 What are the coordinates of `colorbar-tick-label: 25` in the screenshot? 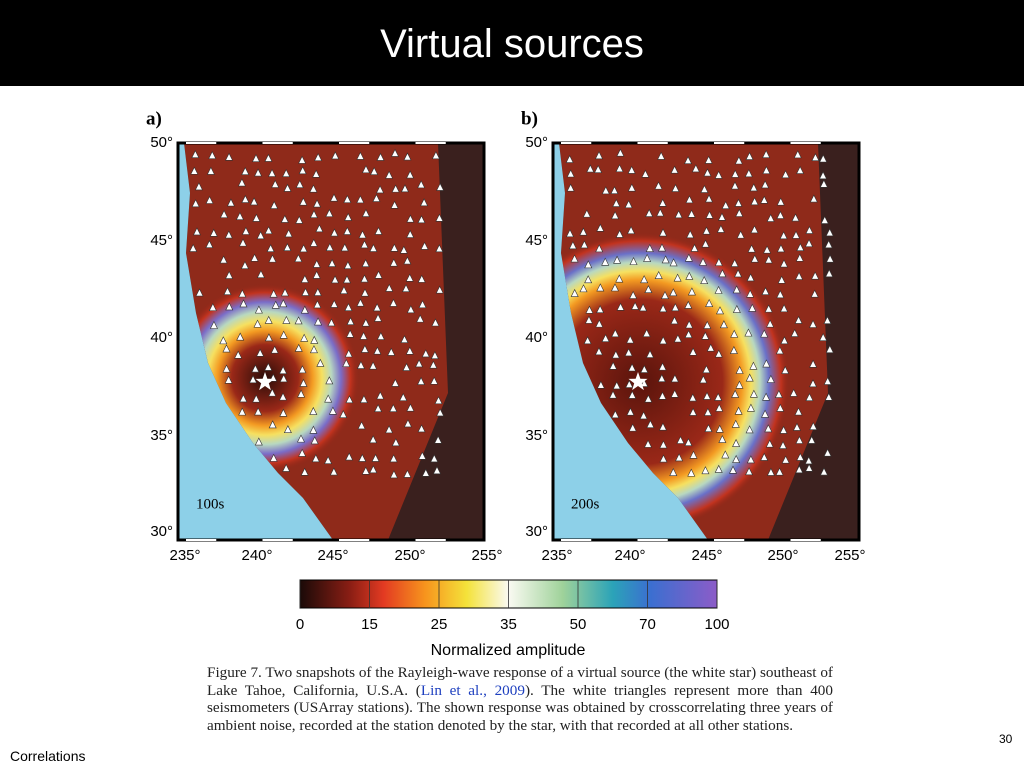 It's located at (439, 624).